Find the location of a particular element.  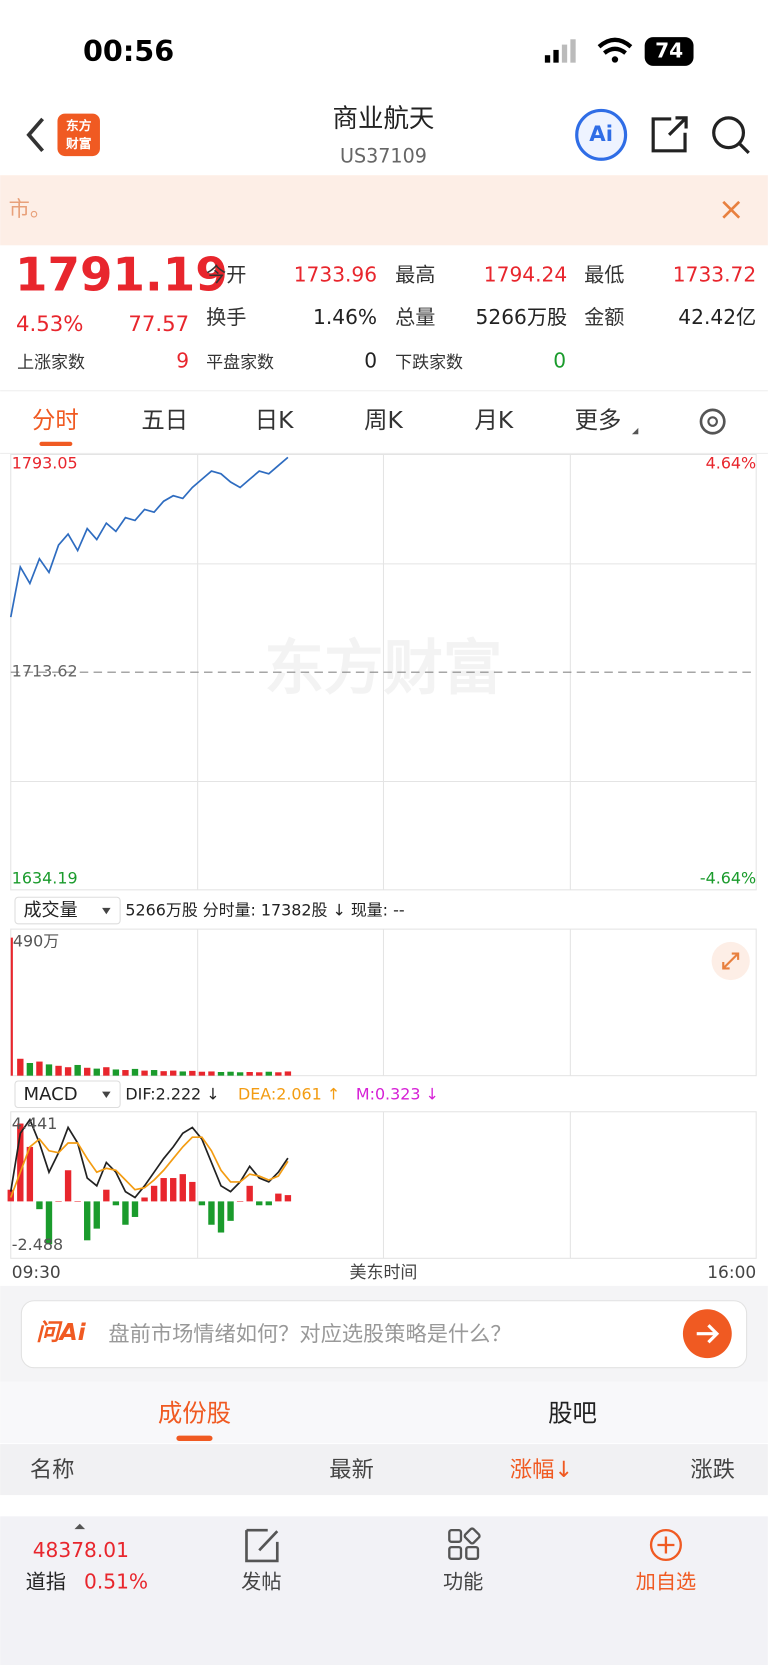

collapse-arrow is located at coordinates (80, 1526).